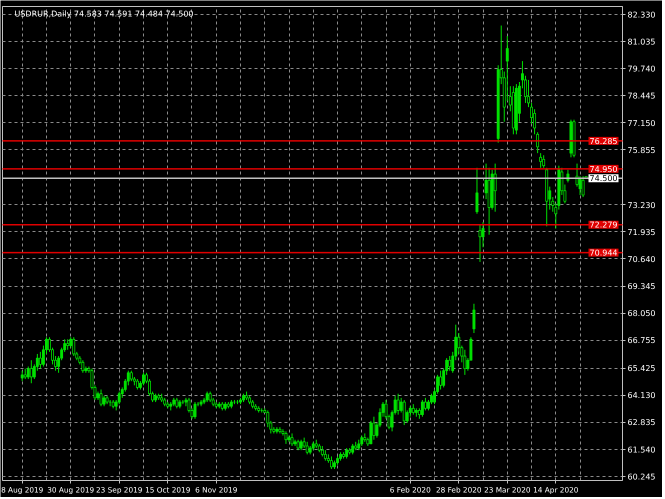  What do you see at coordinates (604, 253) in the screenshot?
I see `ref-line-label: 70.944` at bounding box center [604, 253].